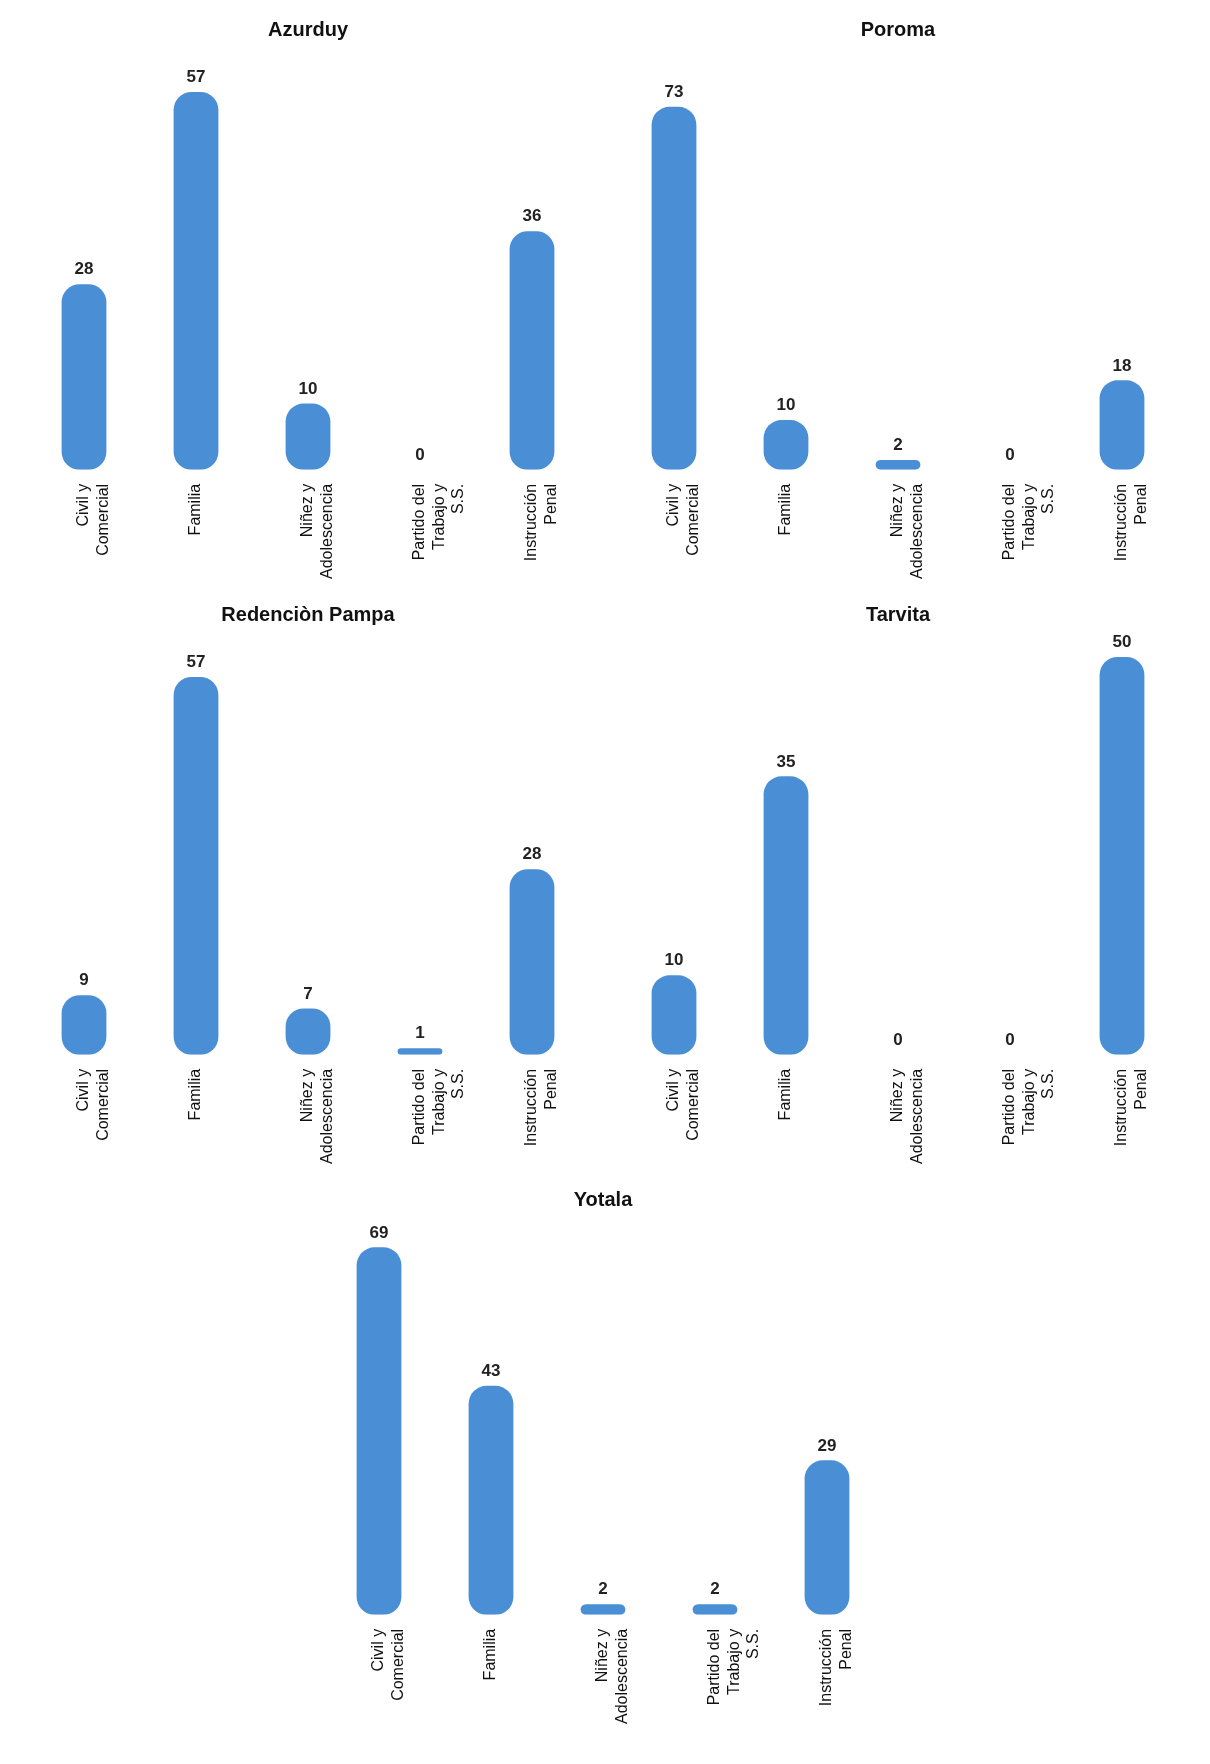  I want to click on data-label: 73, so click(674, 91).